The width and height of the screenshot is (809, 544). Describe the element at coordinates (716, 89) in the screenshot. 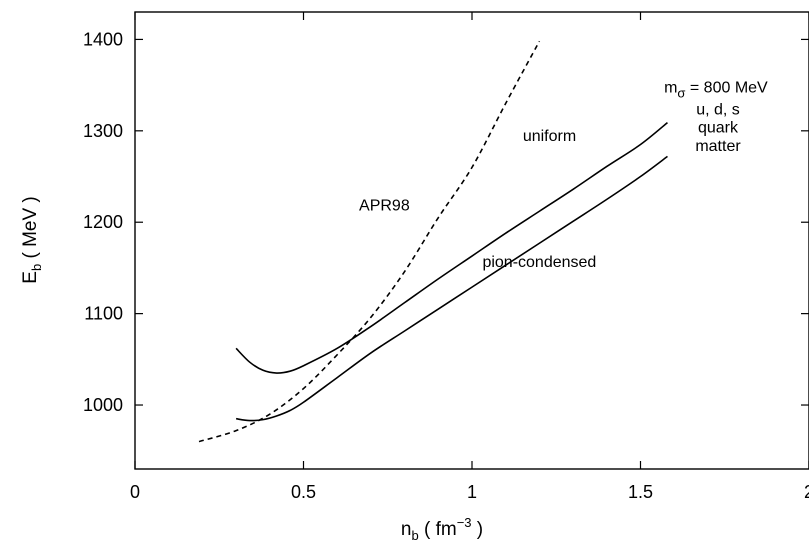

I see `annotation-m-sigma: mσ = 800 MeV` at that location.